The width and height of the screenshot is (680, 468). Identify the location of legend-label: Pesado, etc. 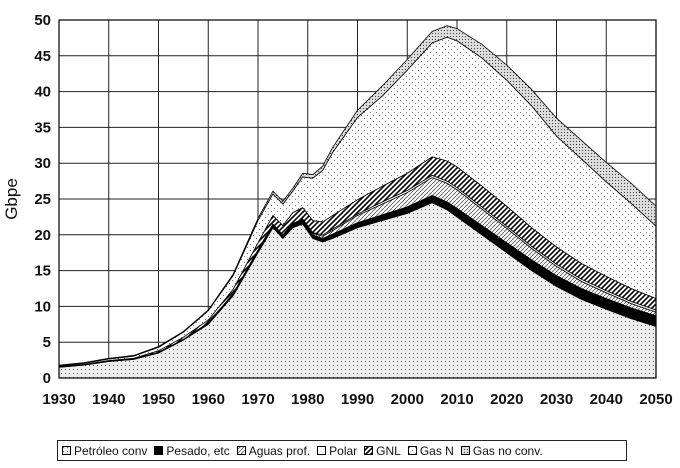
(198, 450).